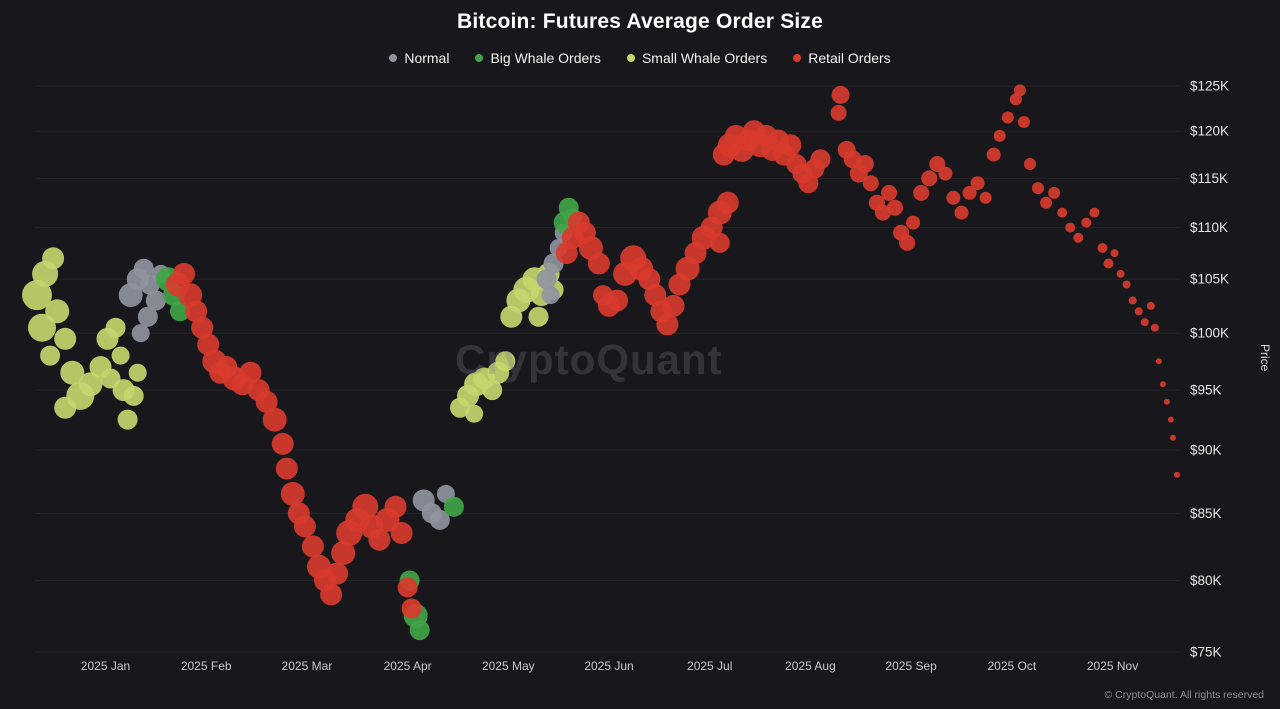 The image size is (1280, 709). What do you see at coordinates (538, 58) in the screenshot?
I see `legend-item-big-whale-orders: Big Whale Orders` at bounding box center [538, 58].